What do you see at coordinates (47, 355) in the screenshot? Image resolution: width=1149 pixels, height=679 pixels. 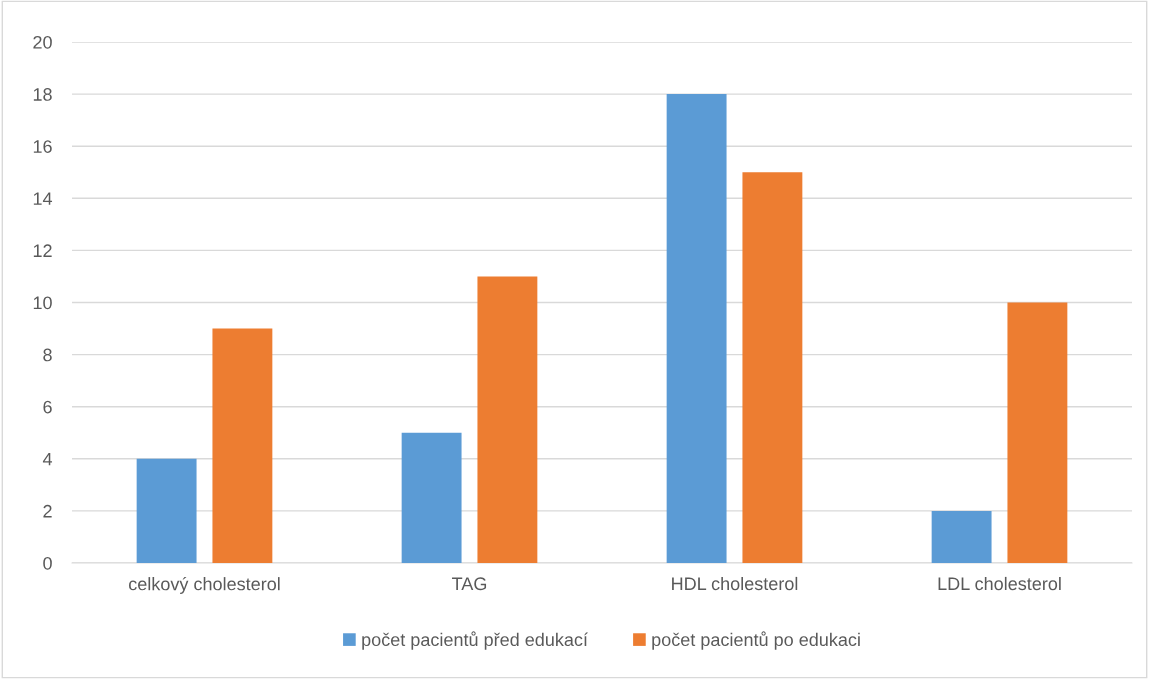 I see `y-tick-label: 8` at bounding box center [47, 355].